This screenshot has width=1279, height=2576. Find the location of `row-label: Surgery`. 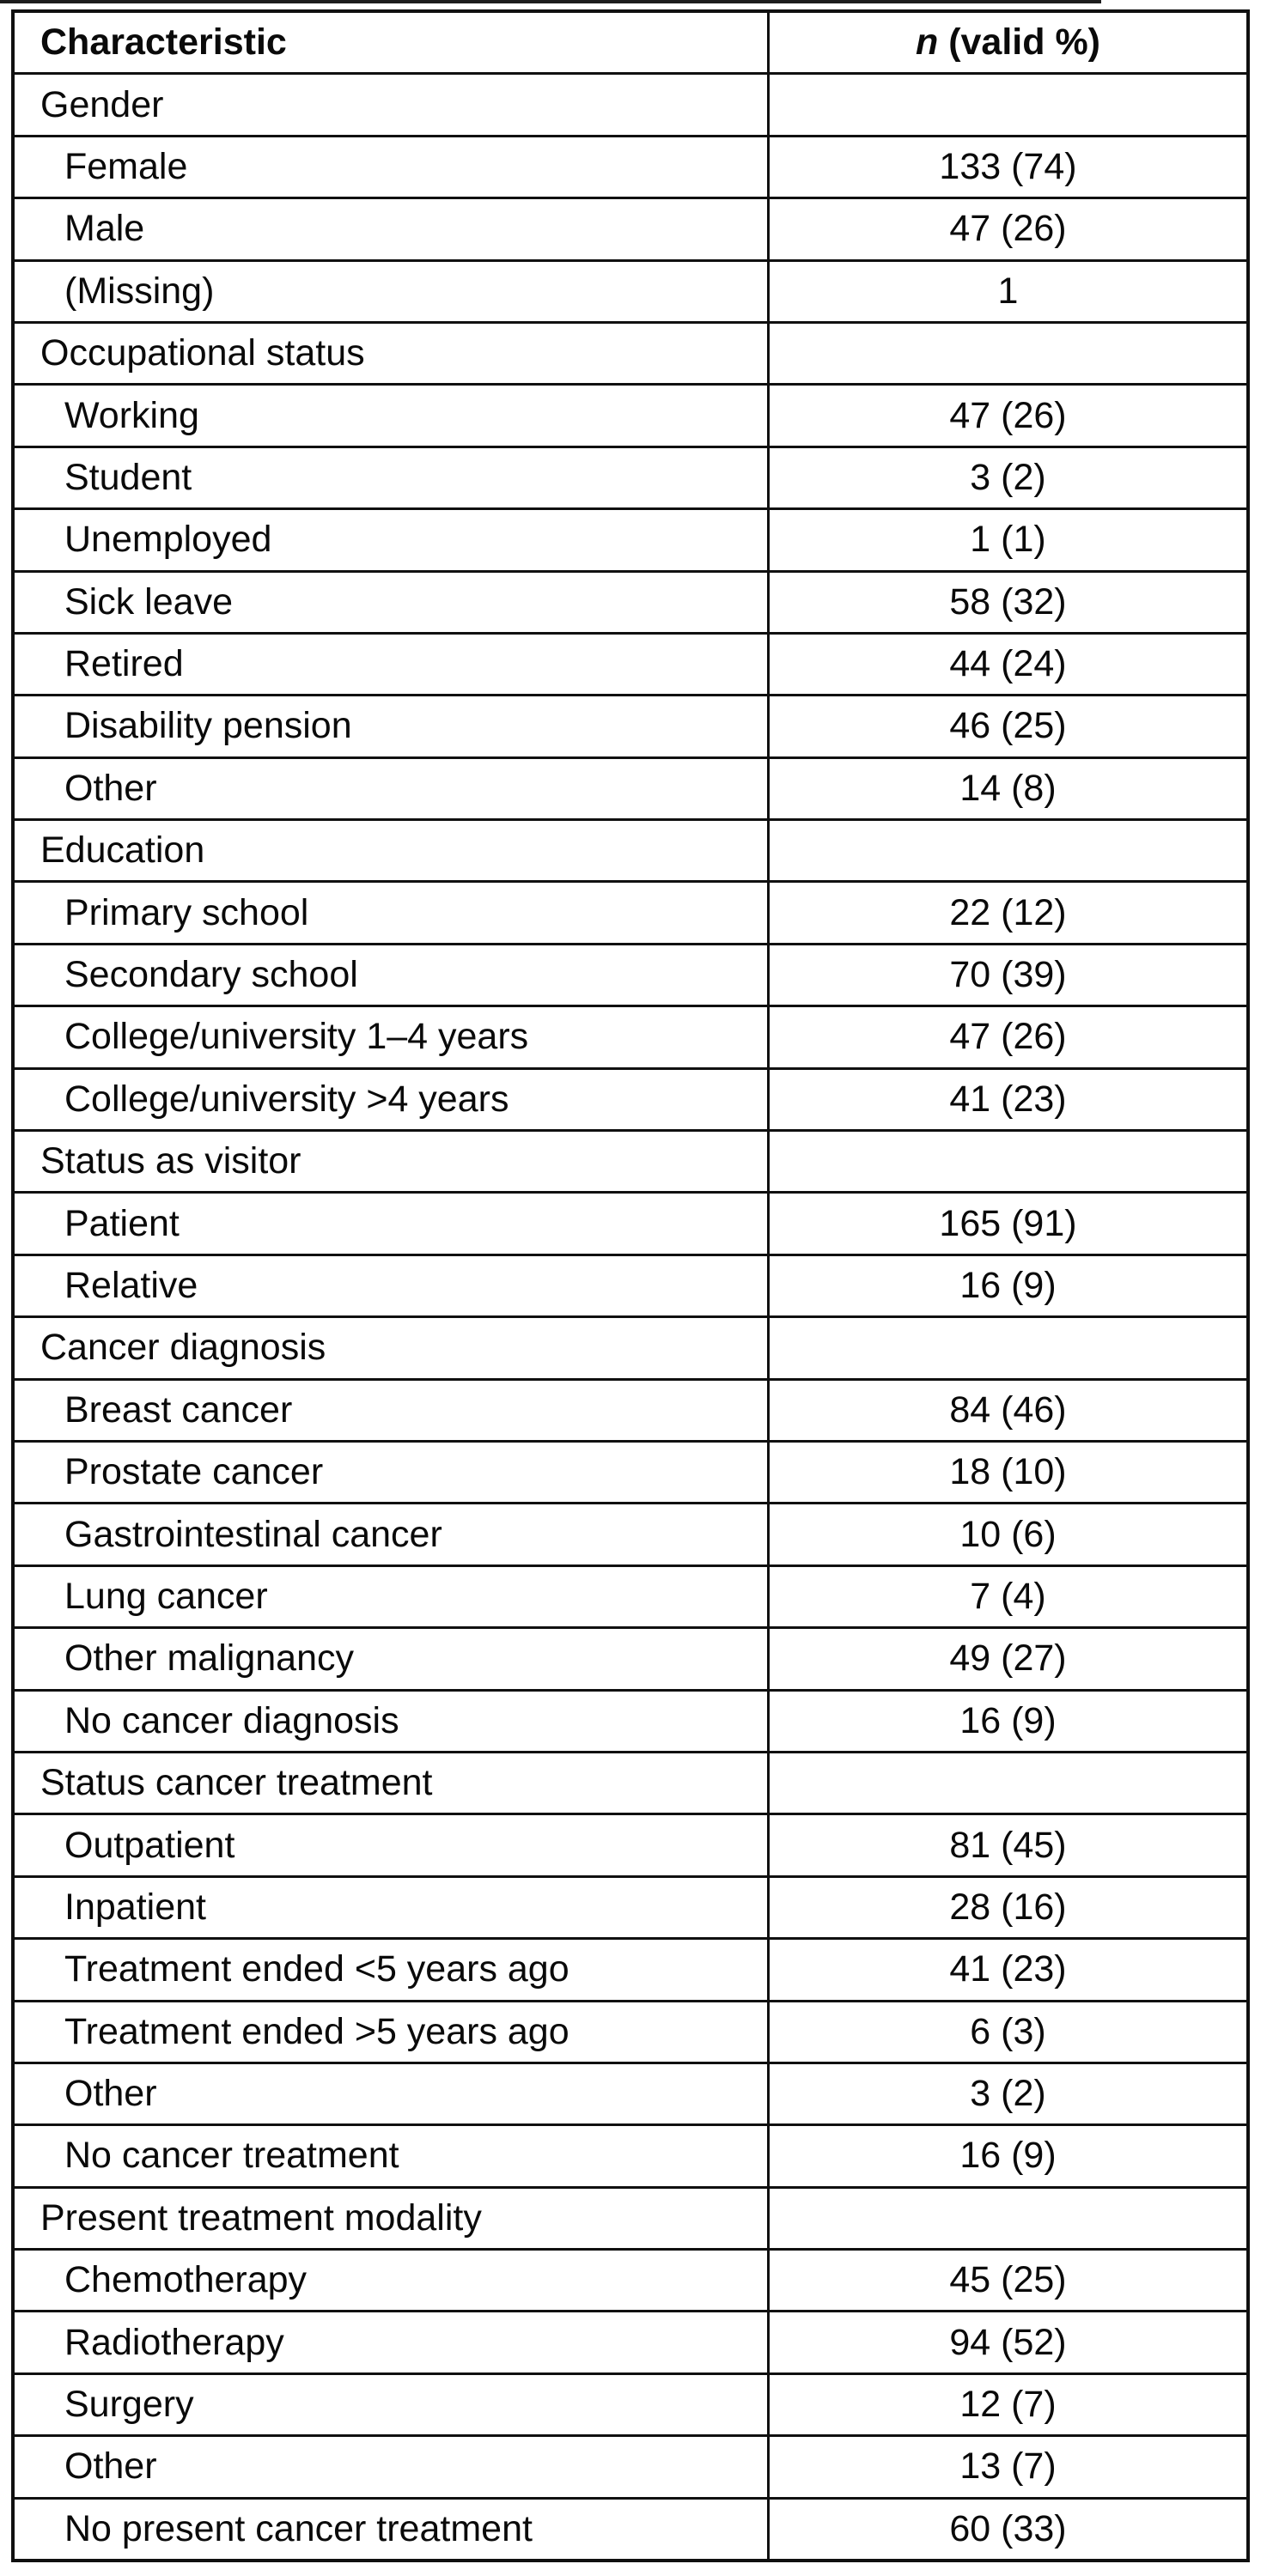

row-label: Surgery is located at coordinates (392, 2405).